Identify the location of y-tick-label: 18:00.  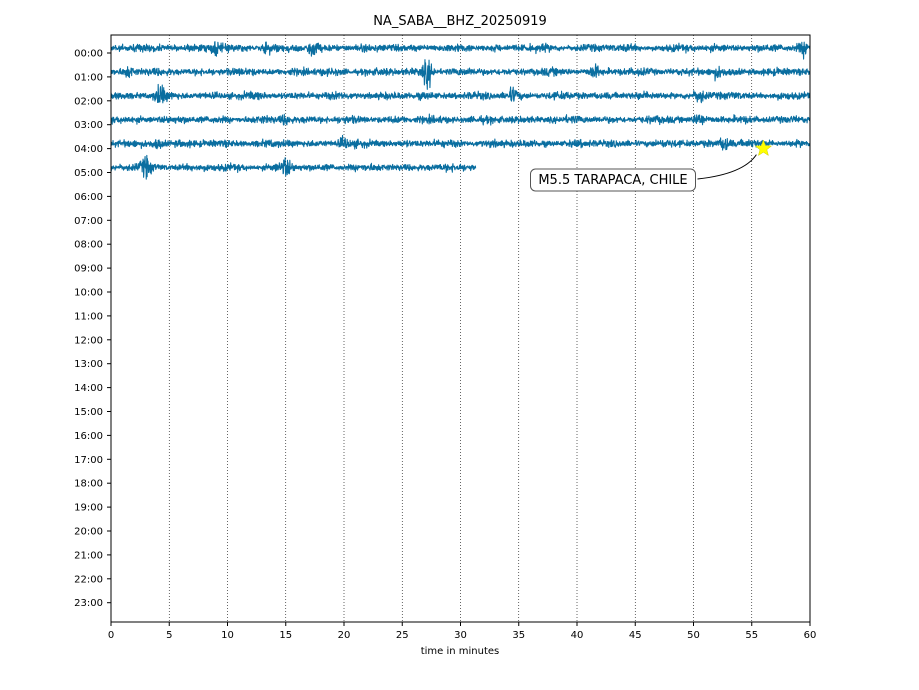
(88, 484).